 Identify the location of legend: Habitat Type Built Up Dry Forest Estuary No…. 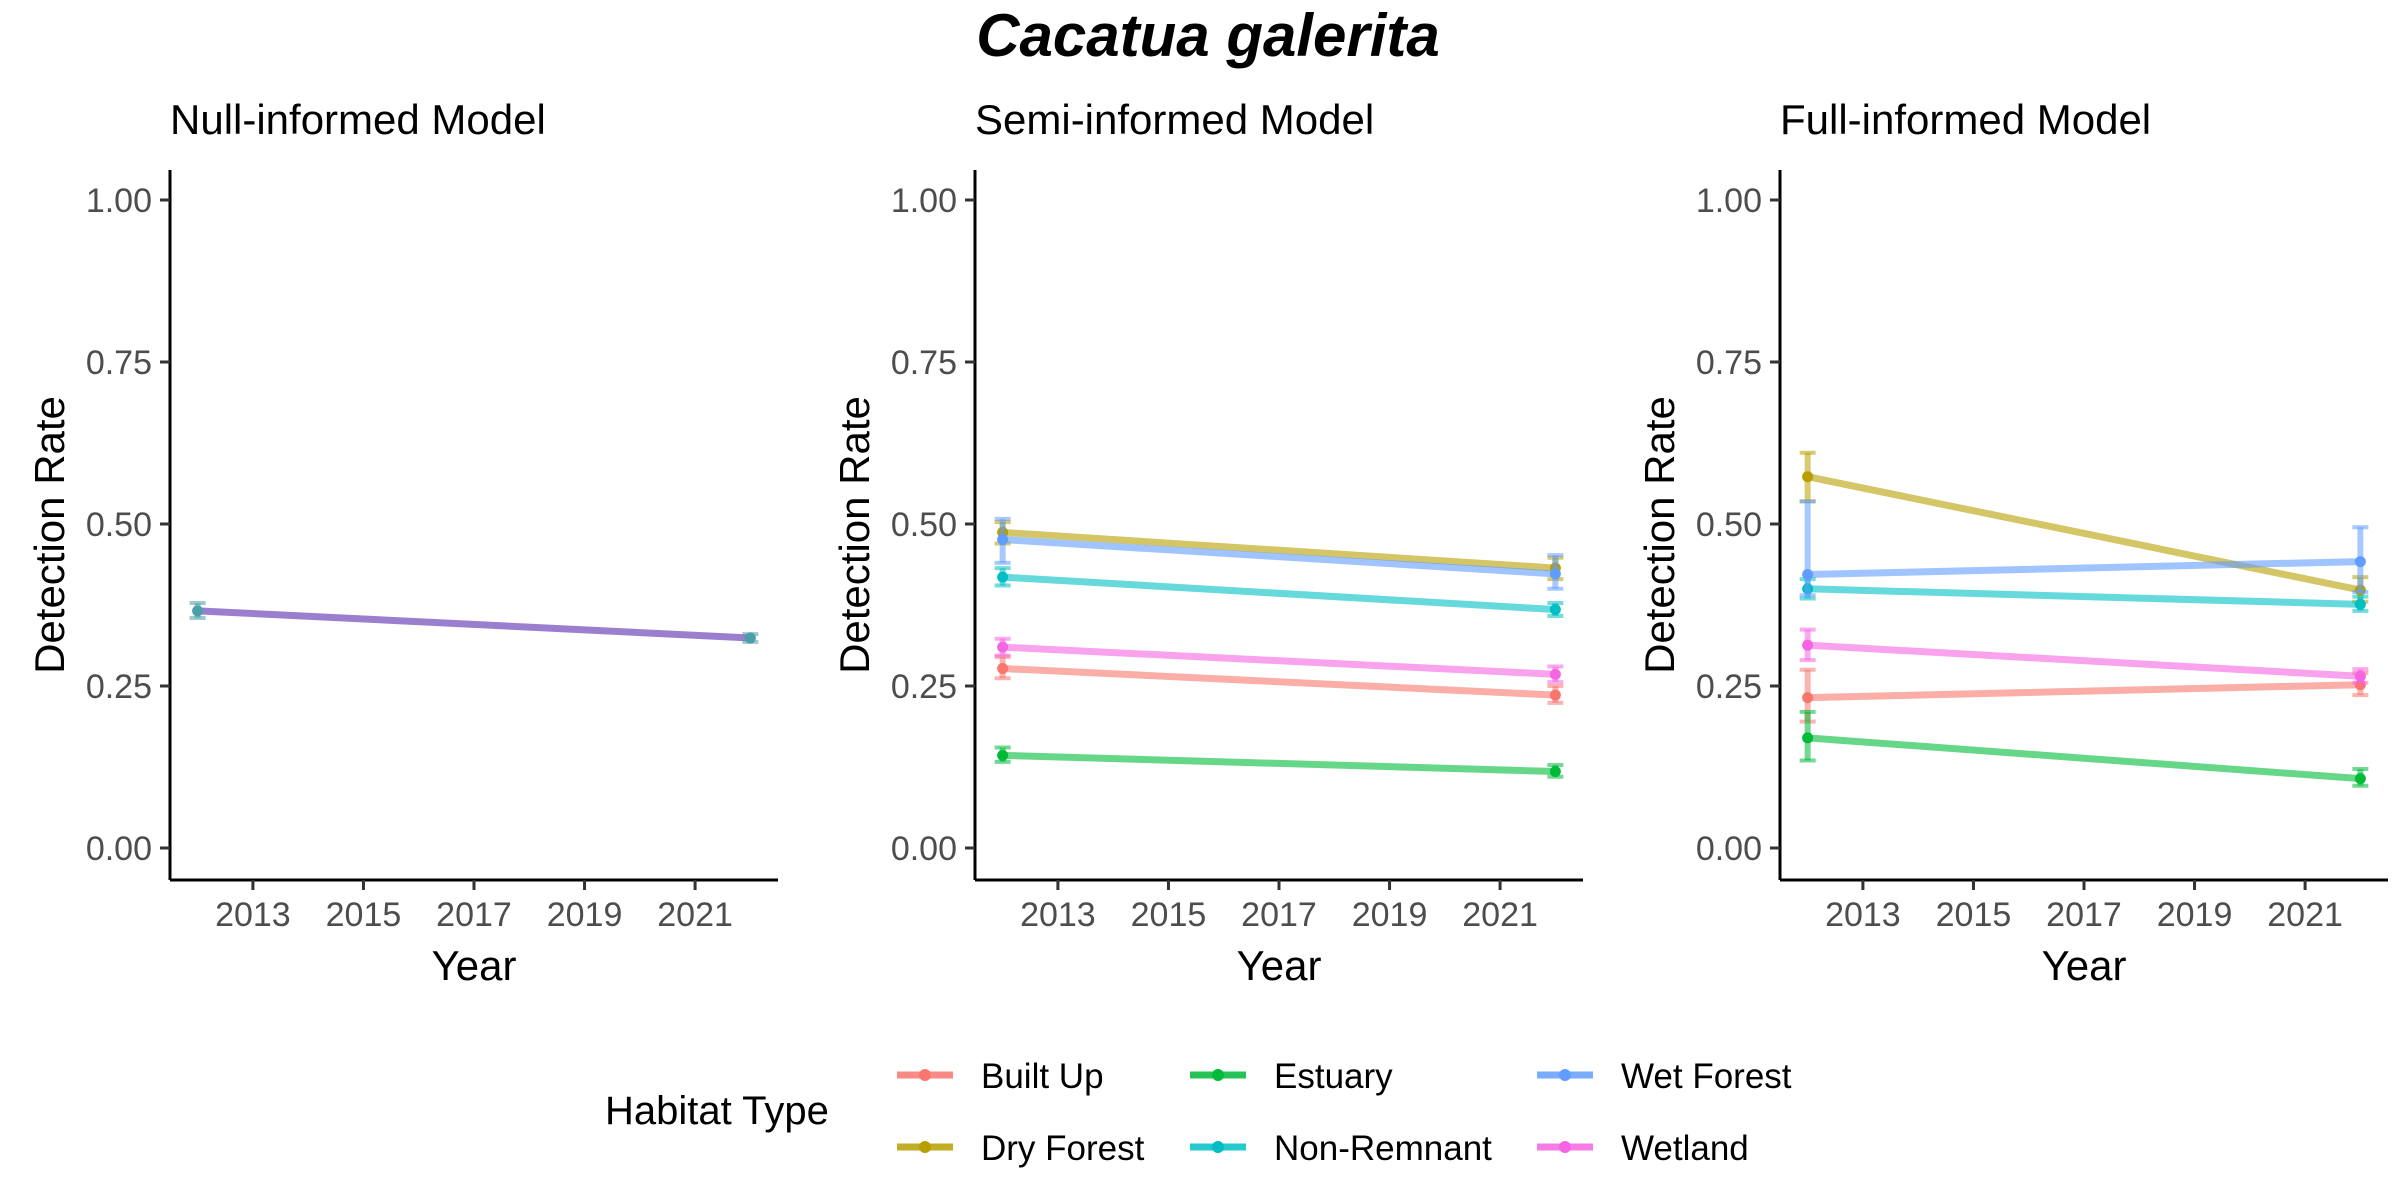
(1198, 1112).